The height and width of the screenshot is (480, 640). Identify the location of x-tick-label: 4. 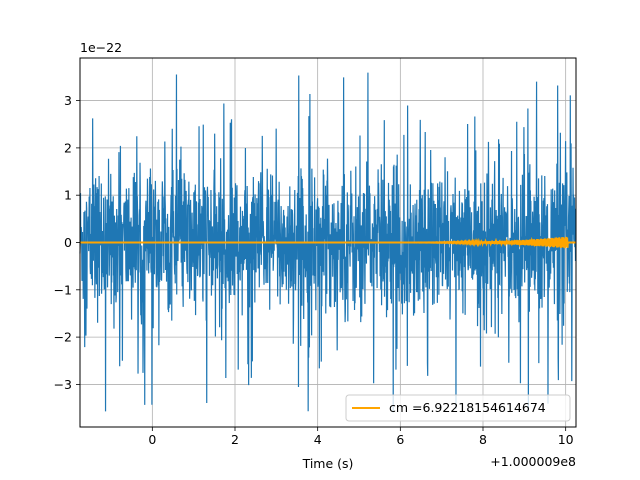
(318, 439).